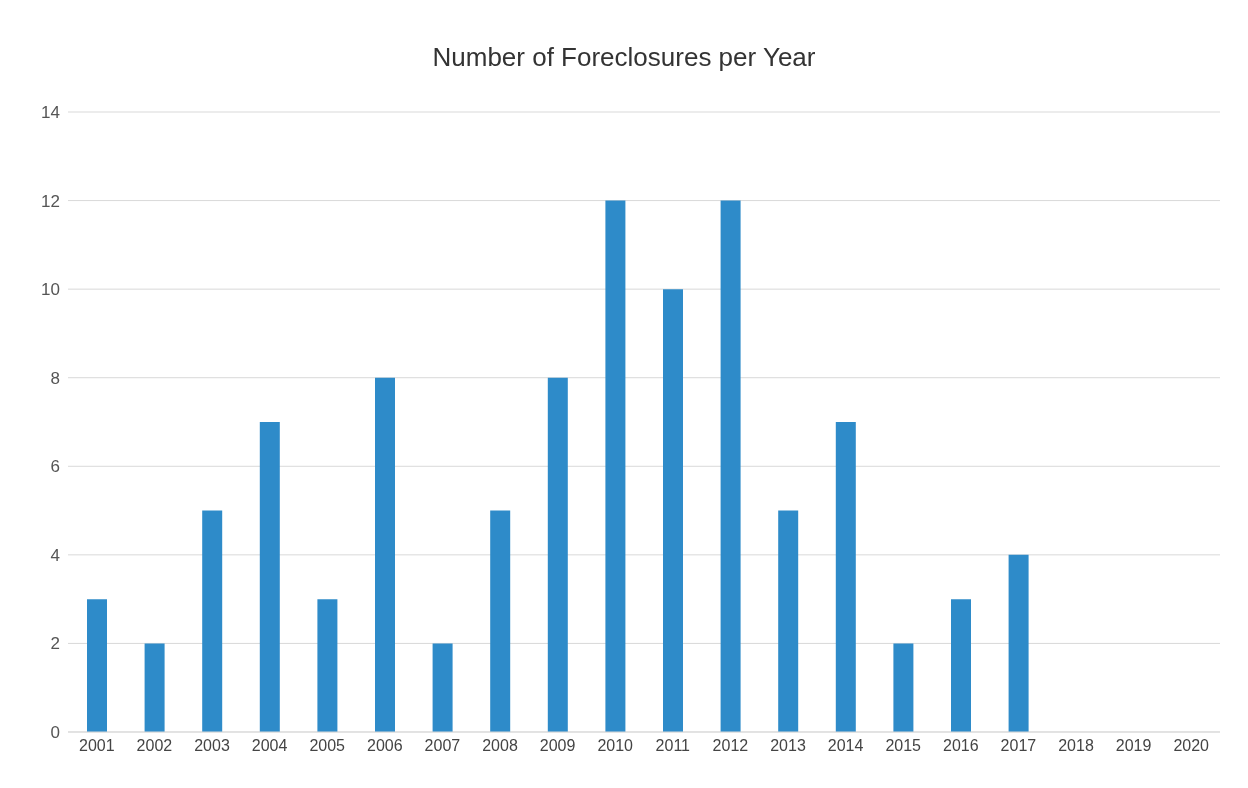  I want to click on x-tick-label: 2016, so click(961, 746).